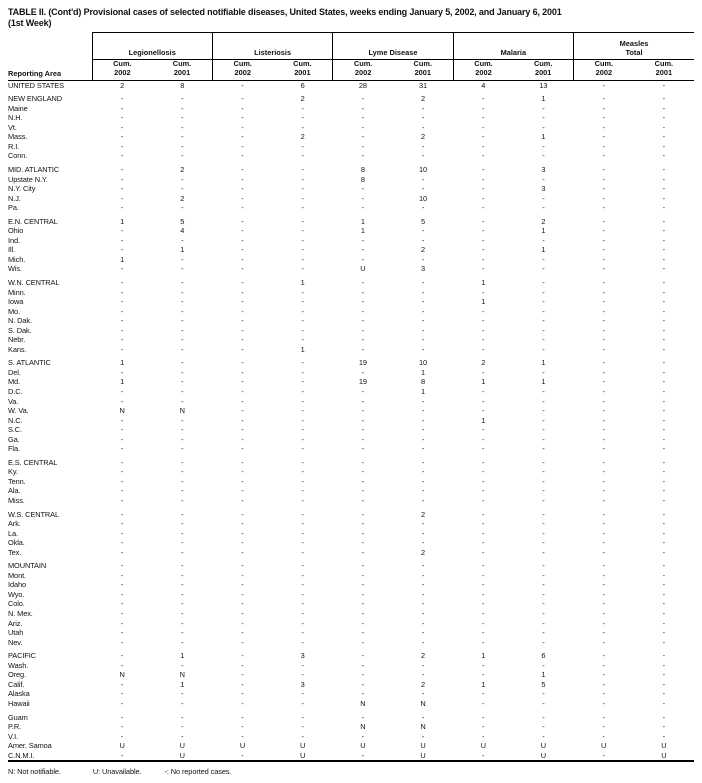  Describe the element at coordinates (13, 208) in the screenshot. I see `reporting-area-cell: Pa.` at that location.